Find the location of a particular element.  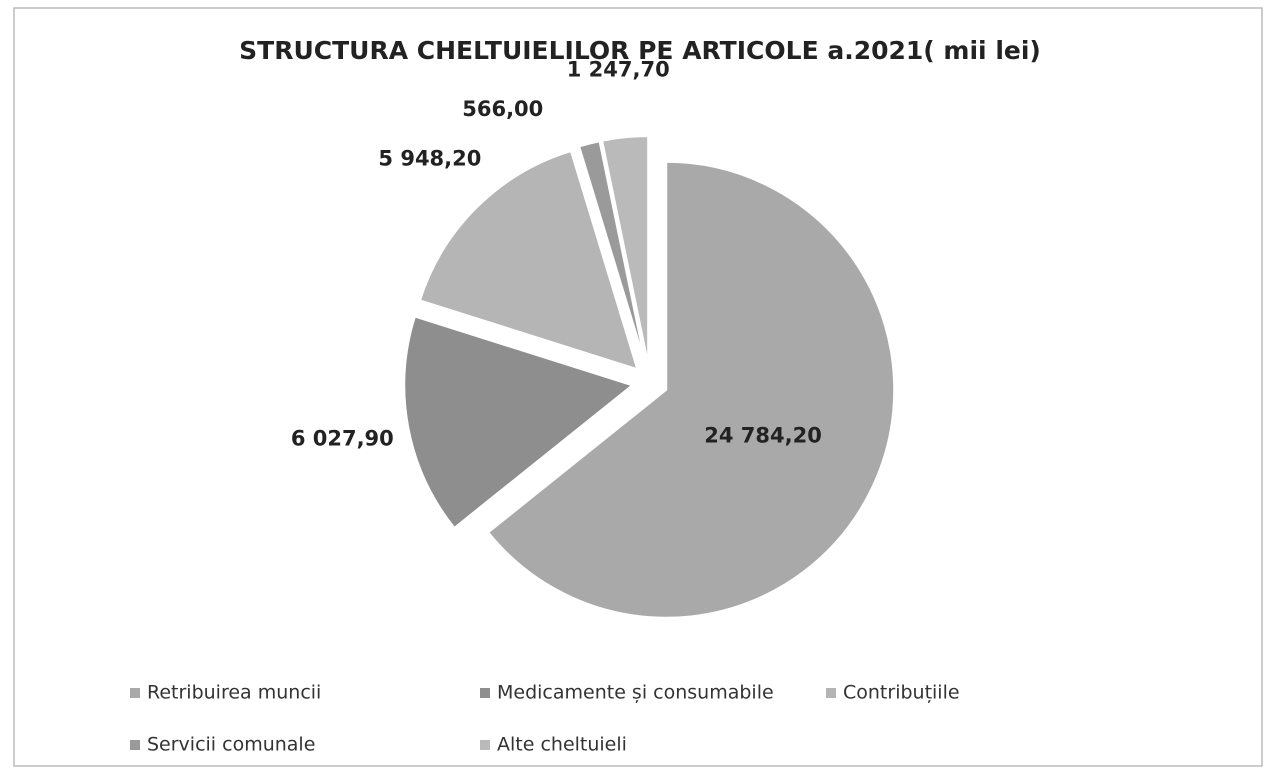

data-label: 6 027,90 is located at coordinates (342, 438).